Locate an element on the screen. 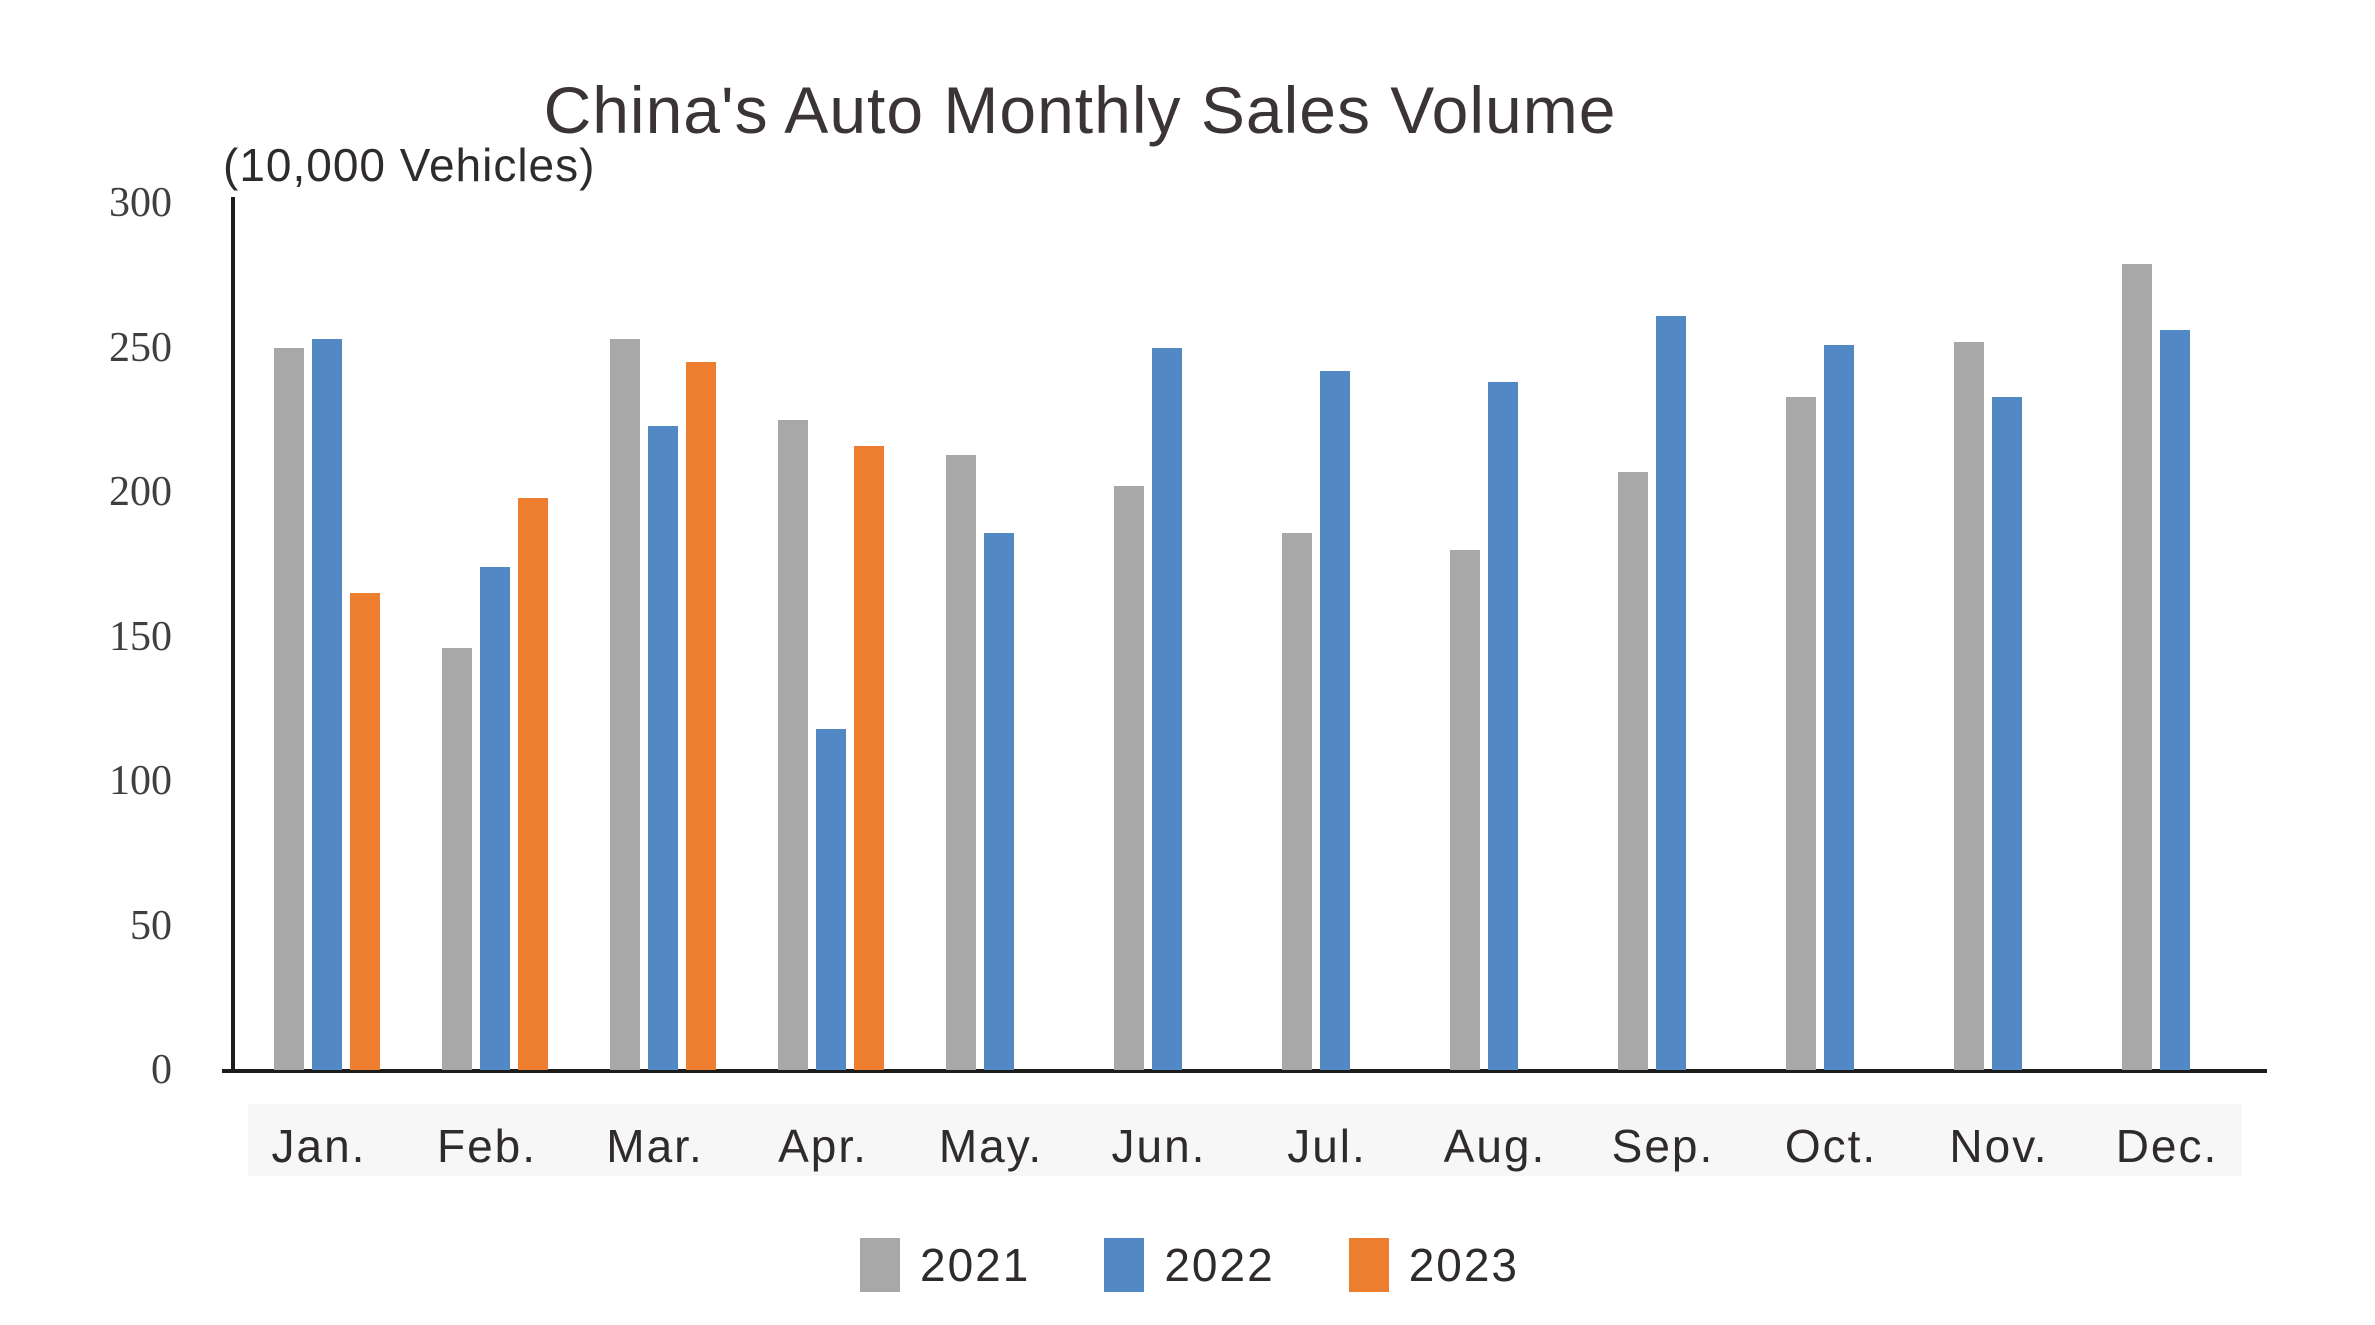 The height and width of the screenshot is (1325, 2375). y-tick-label: 150 is located at coordinates (140, 636).